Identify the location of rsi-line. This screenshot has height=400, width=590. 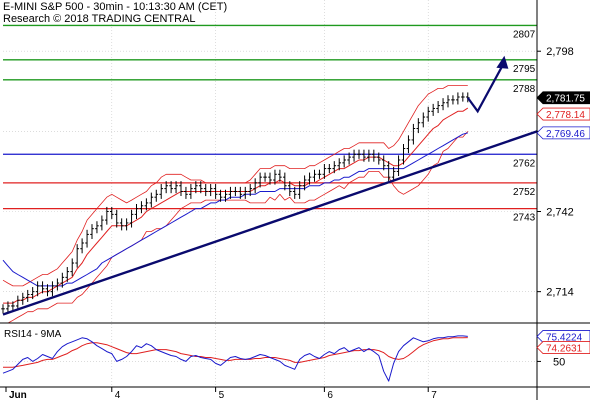
(235, 358).